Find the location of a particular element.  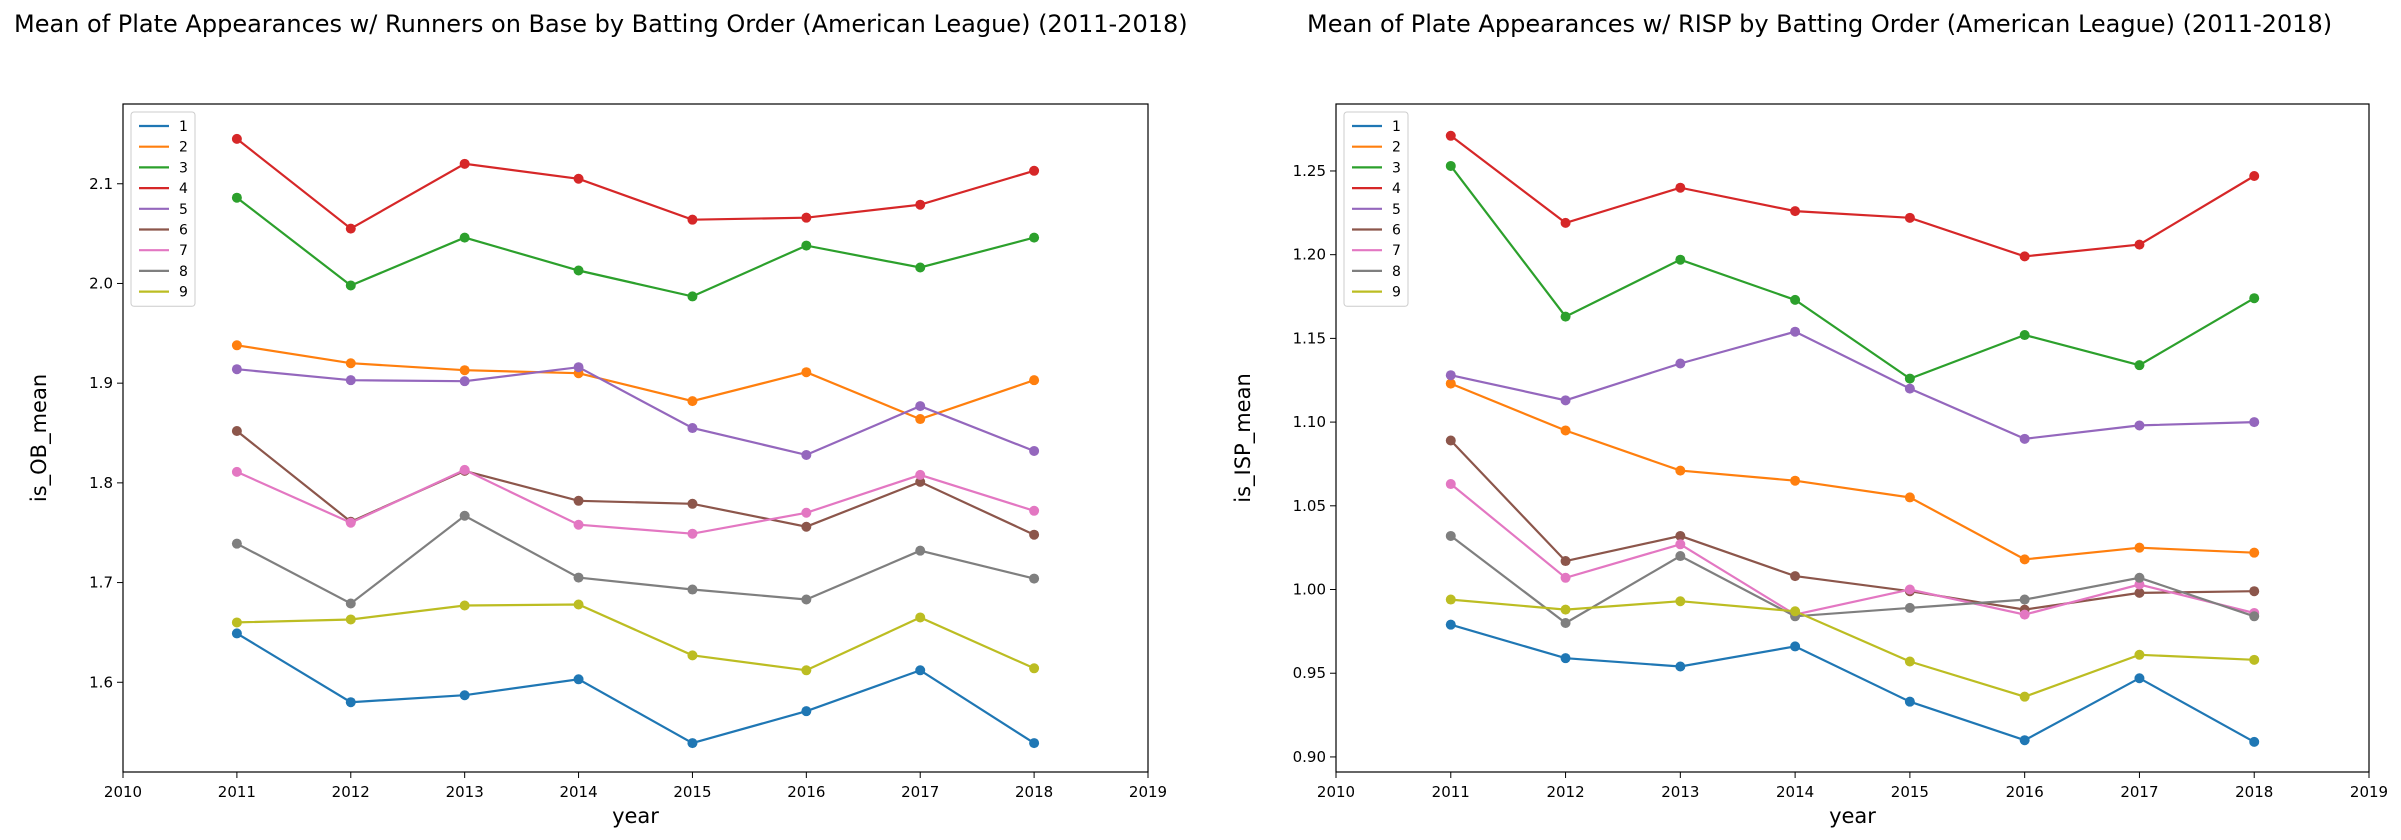

right-x-tick-label: 2012 is located at coordinates (1565, 792).